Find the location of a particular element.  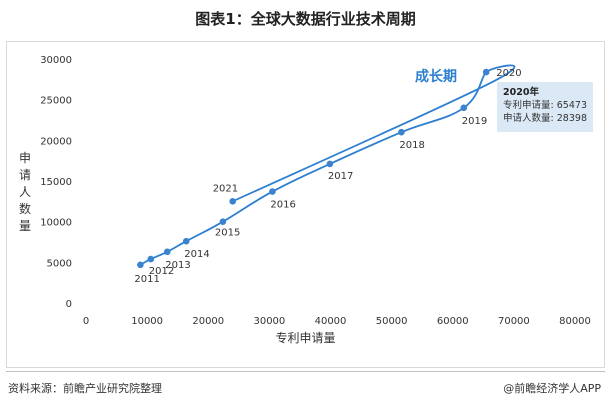

data-label: 2013 is located at coordinates (177, 265).